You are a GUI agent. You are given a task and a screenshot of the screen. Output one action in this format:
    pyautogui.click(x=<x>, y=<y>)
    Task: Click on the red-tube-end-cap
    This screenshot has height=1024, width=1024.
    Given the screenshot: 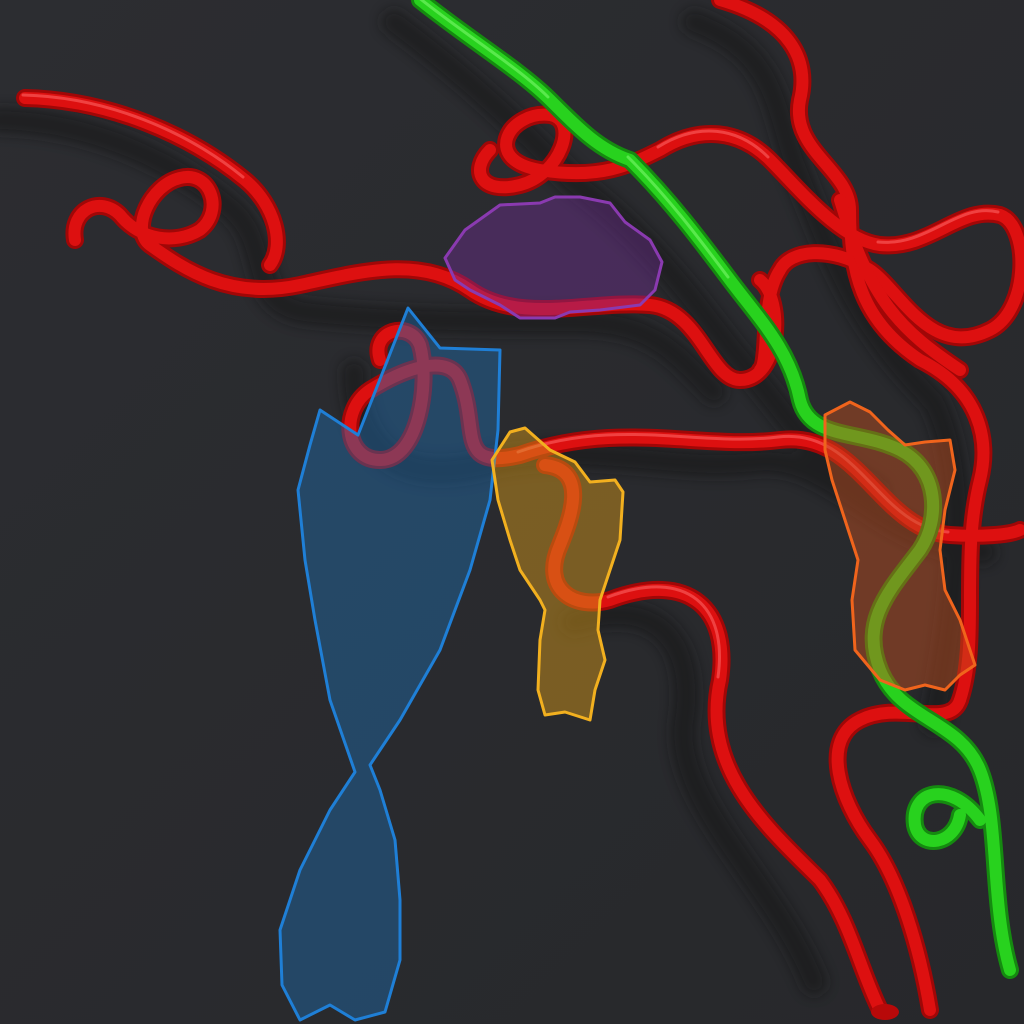 What is the action you would take?
    pyautogui.click(x=885, y=1012)
    